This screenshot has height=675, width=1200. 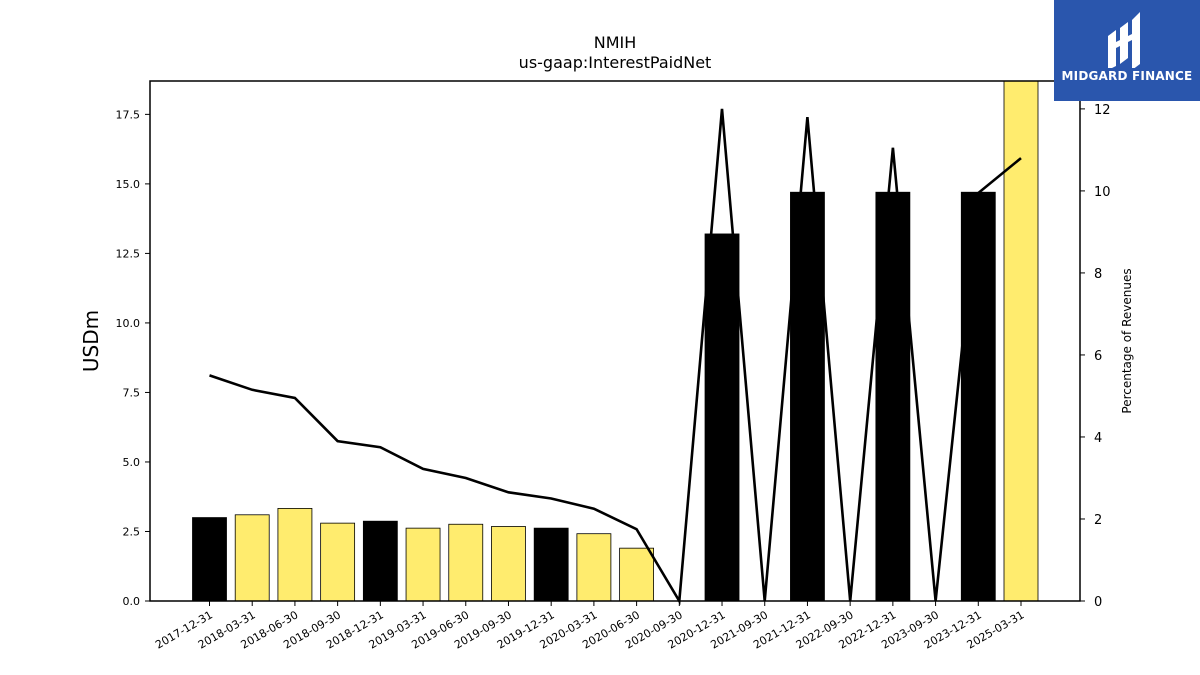 What do you see at coordinates (615, 62) in the screenshot?
I see `chart-subtitle: us-gaap:InterestPaidNet` at bounding box center [615, 62].